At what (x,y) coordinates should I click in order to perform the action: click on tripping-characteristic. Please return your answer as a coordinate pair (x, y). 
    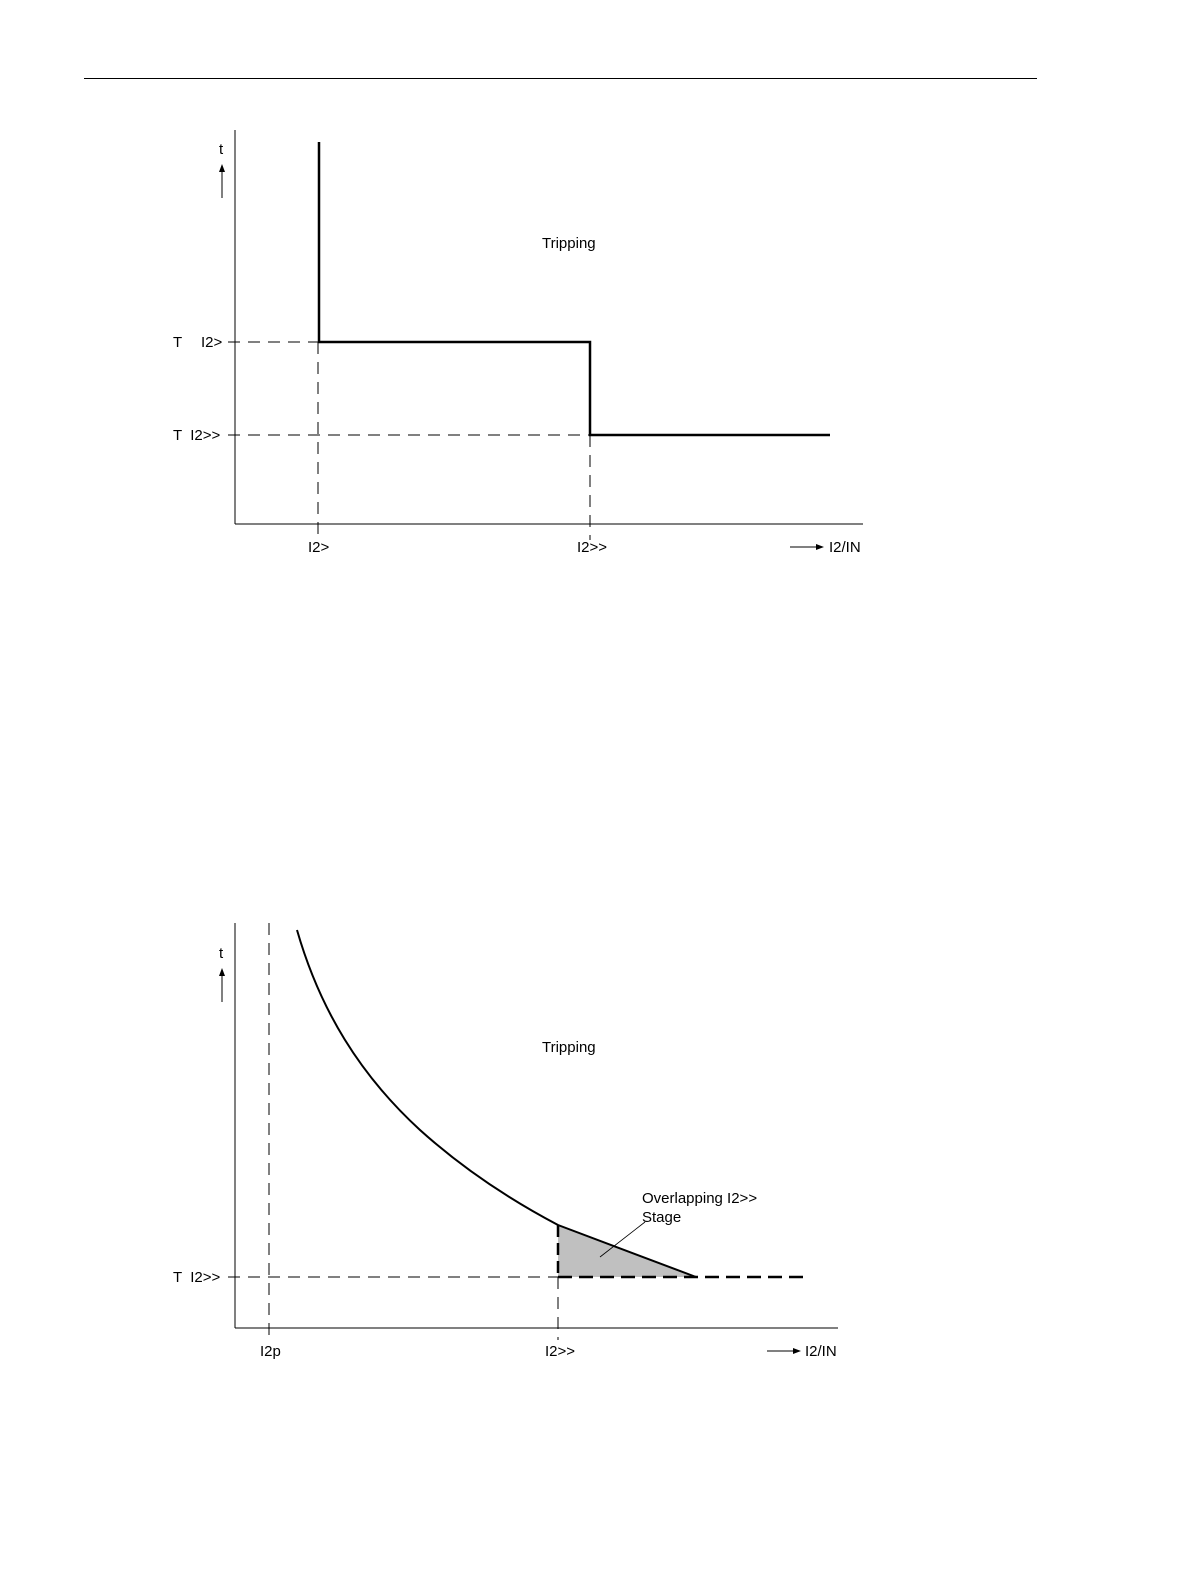
    Looking at the image, I should click on (573, 289).